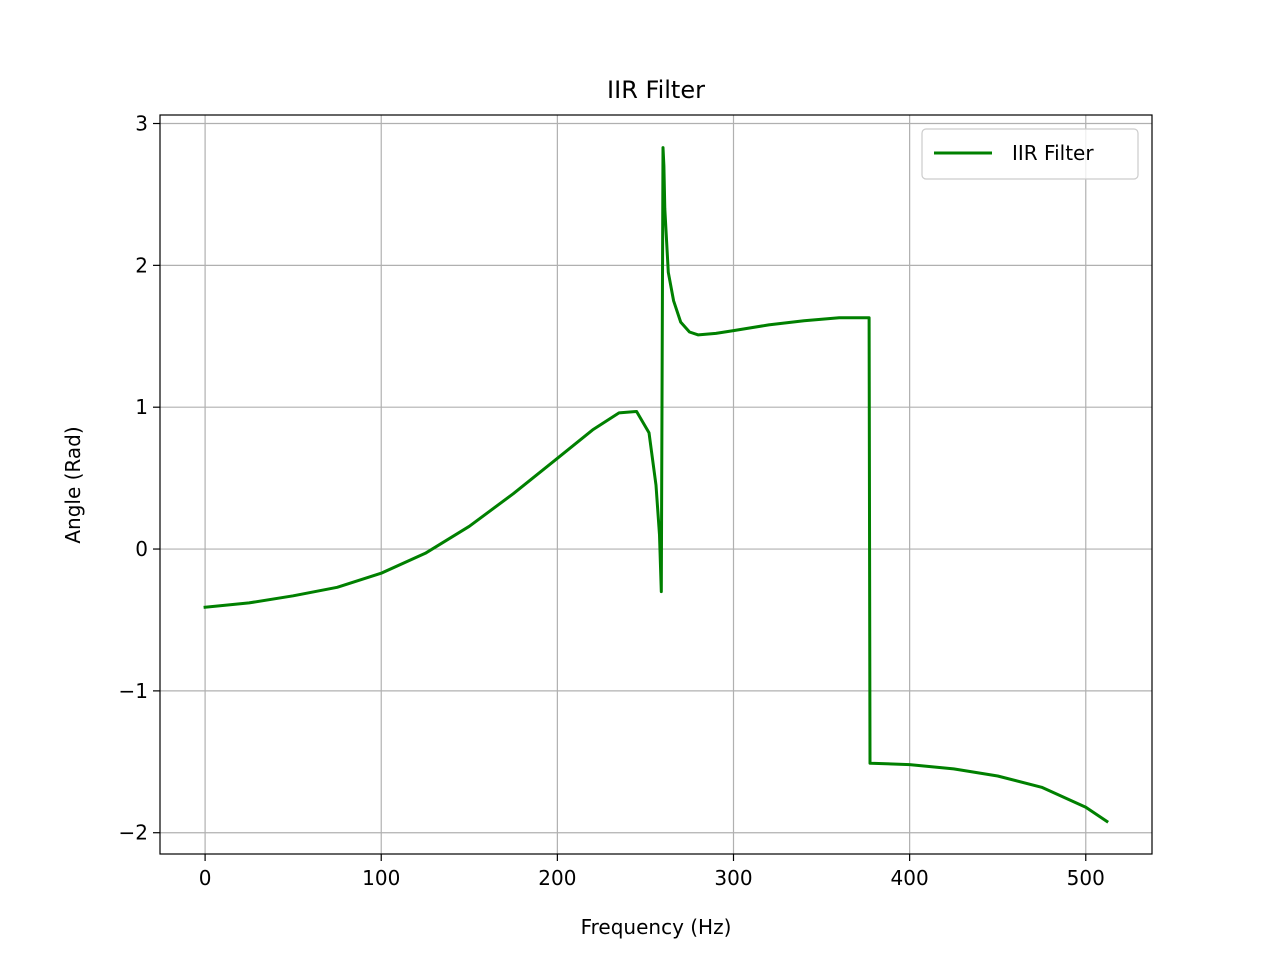 The width and height of the screenshot is (1280, 960). I want to click on y-tick-label: −2, so click(133, 833).